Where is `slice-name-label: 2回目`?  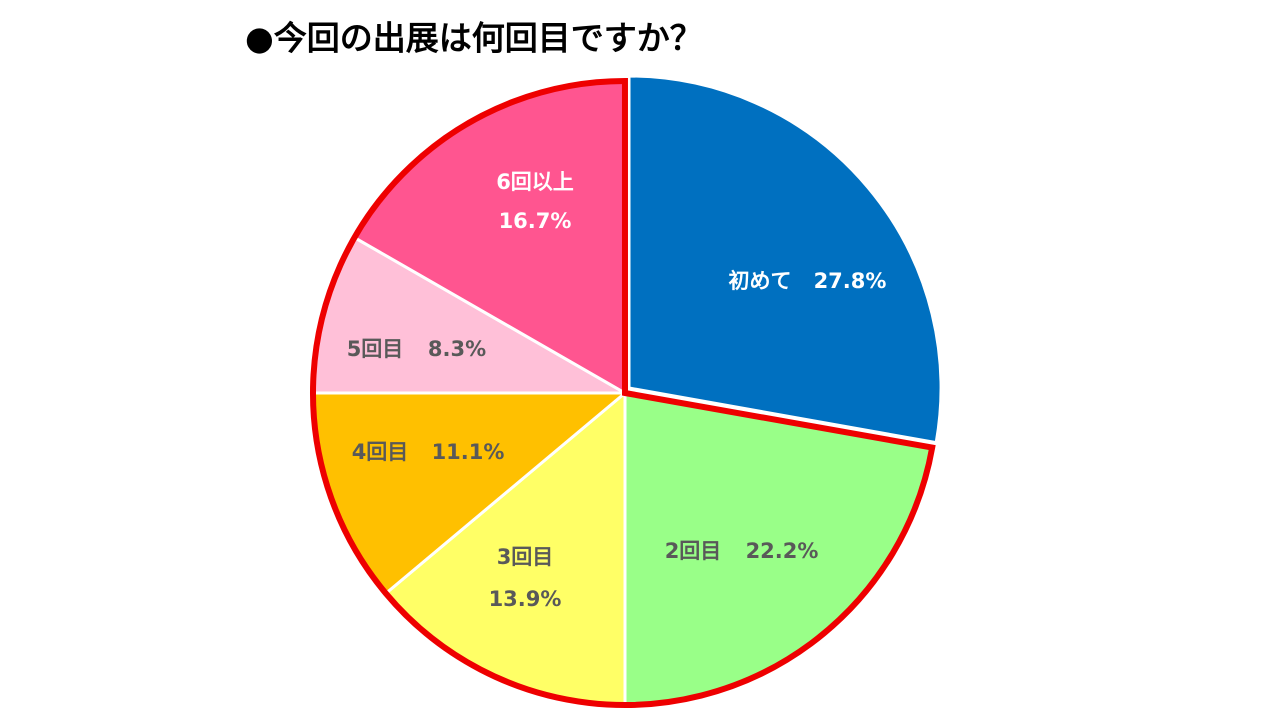
slice-name-label: 2回目 is located at coordinates (693, 551).